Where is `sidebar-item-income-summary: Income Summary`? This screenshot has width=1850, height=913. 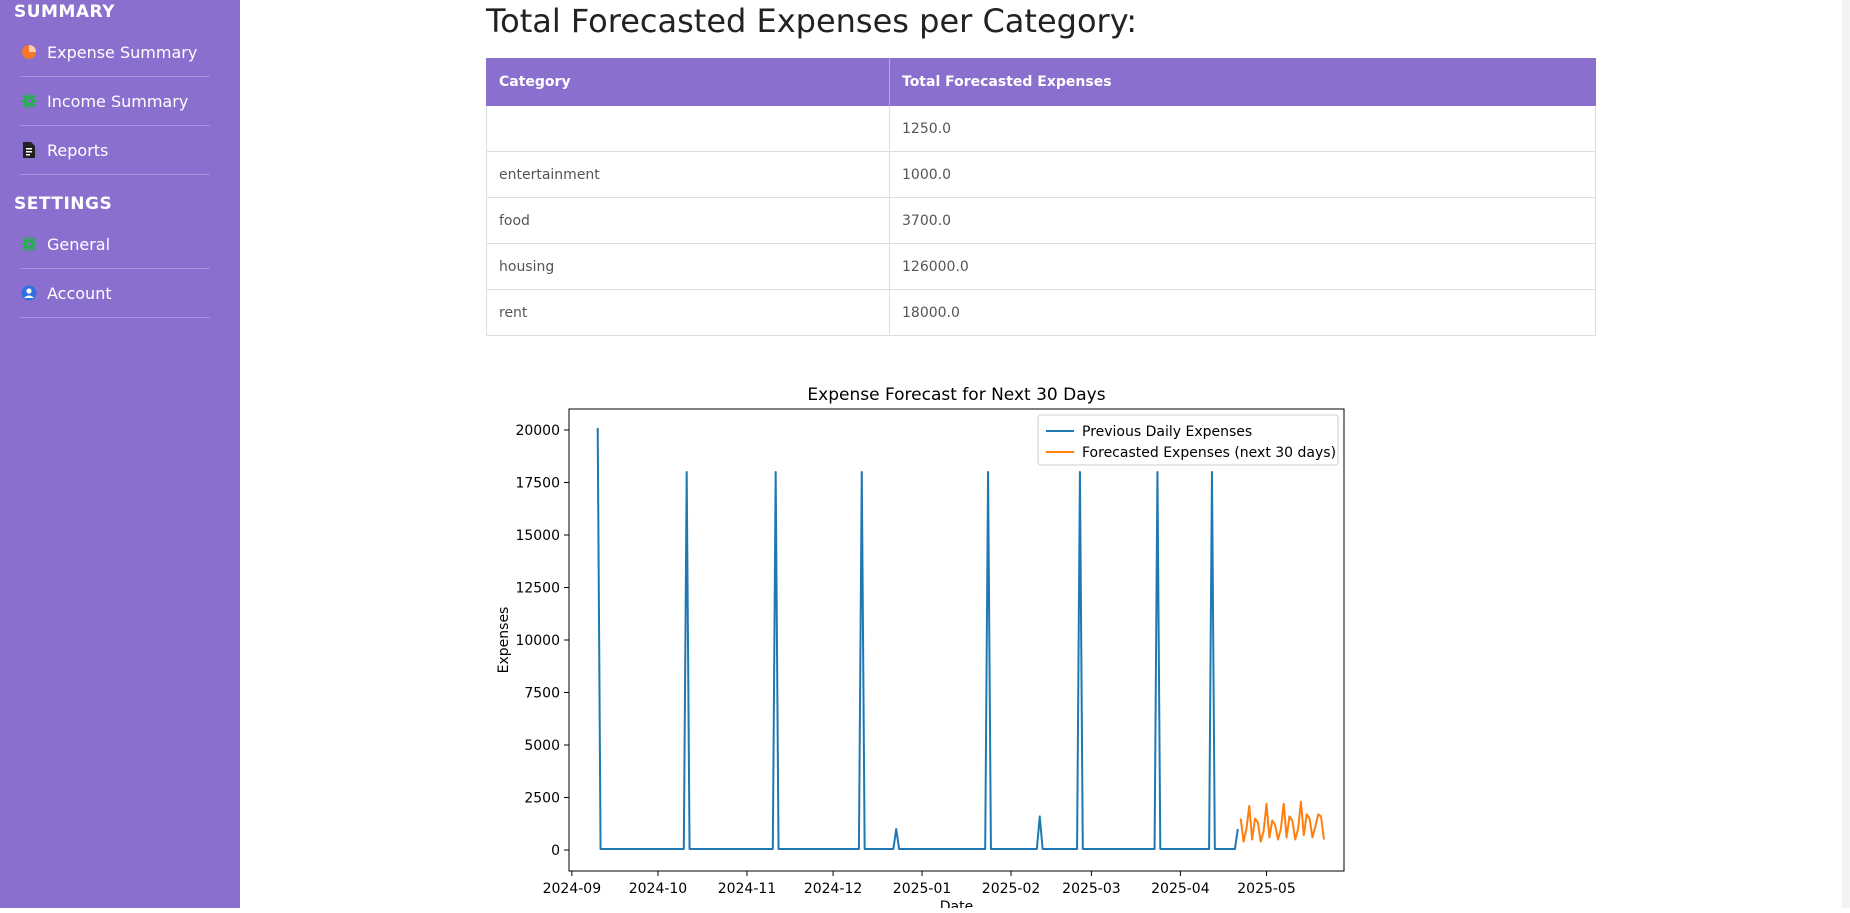
sidebar-item-income-summary: Income Summary is located at coordinates (115, 101).